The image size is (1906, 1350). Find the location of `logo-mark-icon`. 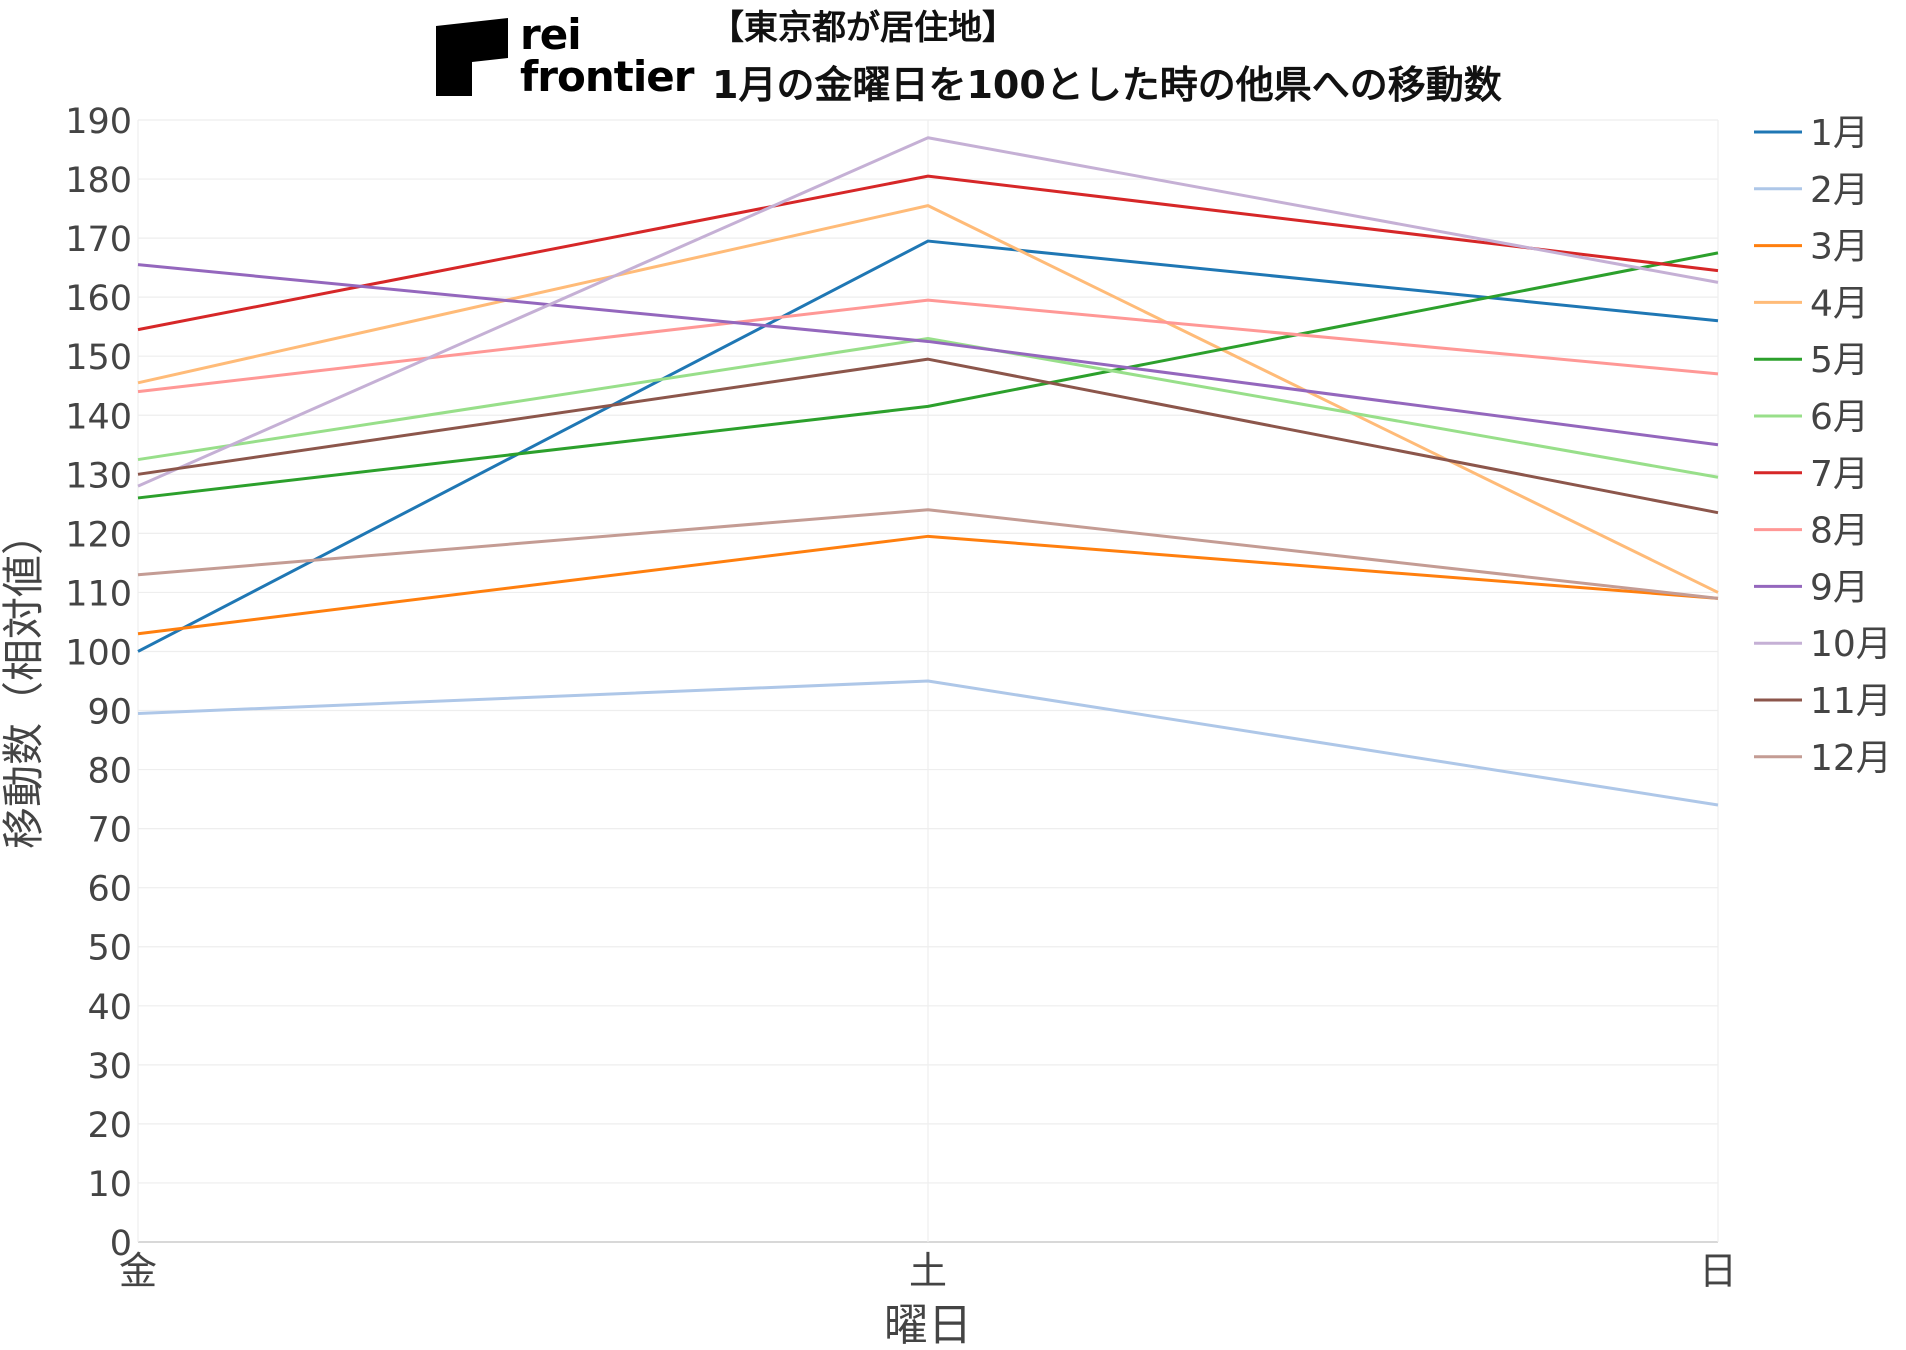

logo-mark-icon is located at coordinates (472, 57).